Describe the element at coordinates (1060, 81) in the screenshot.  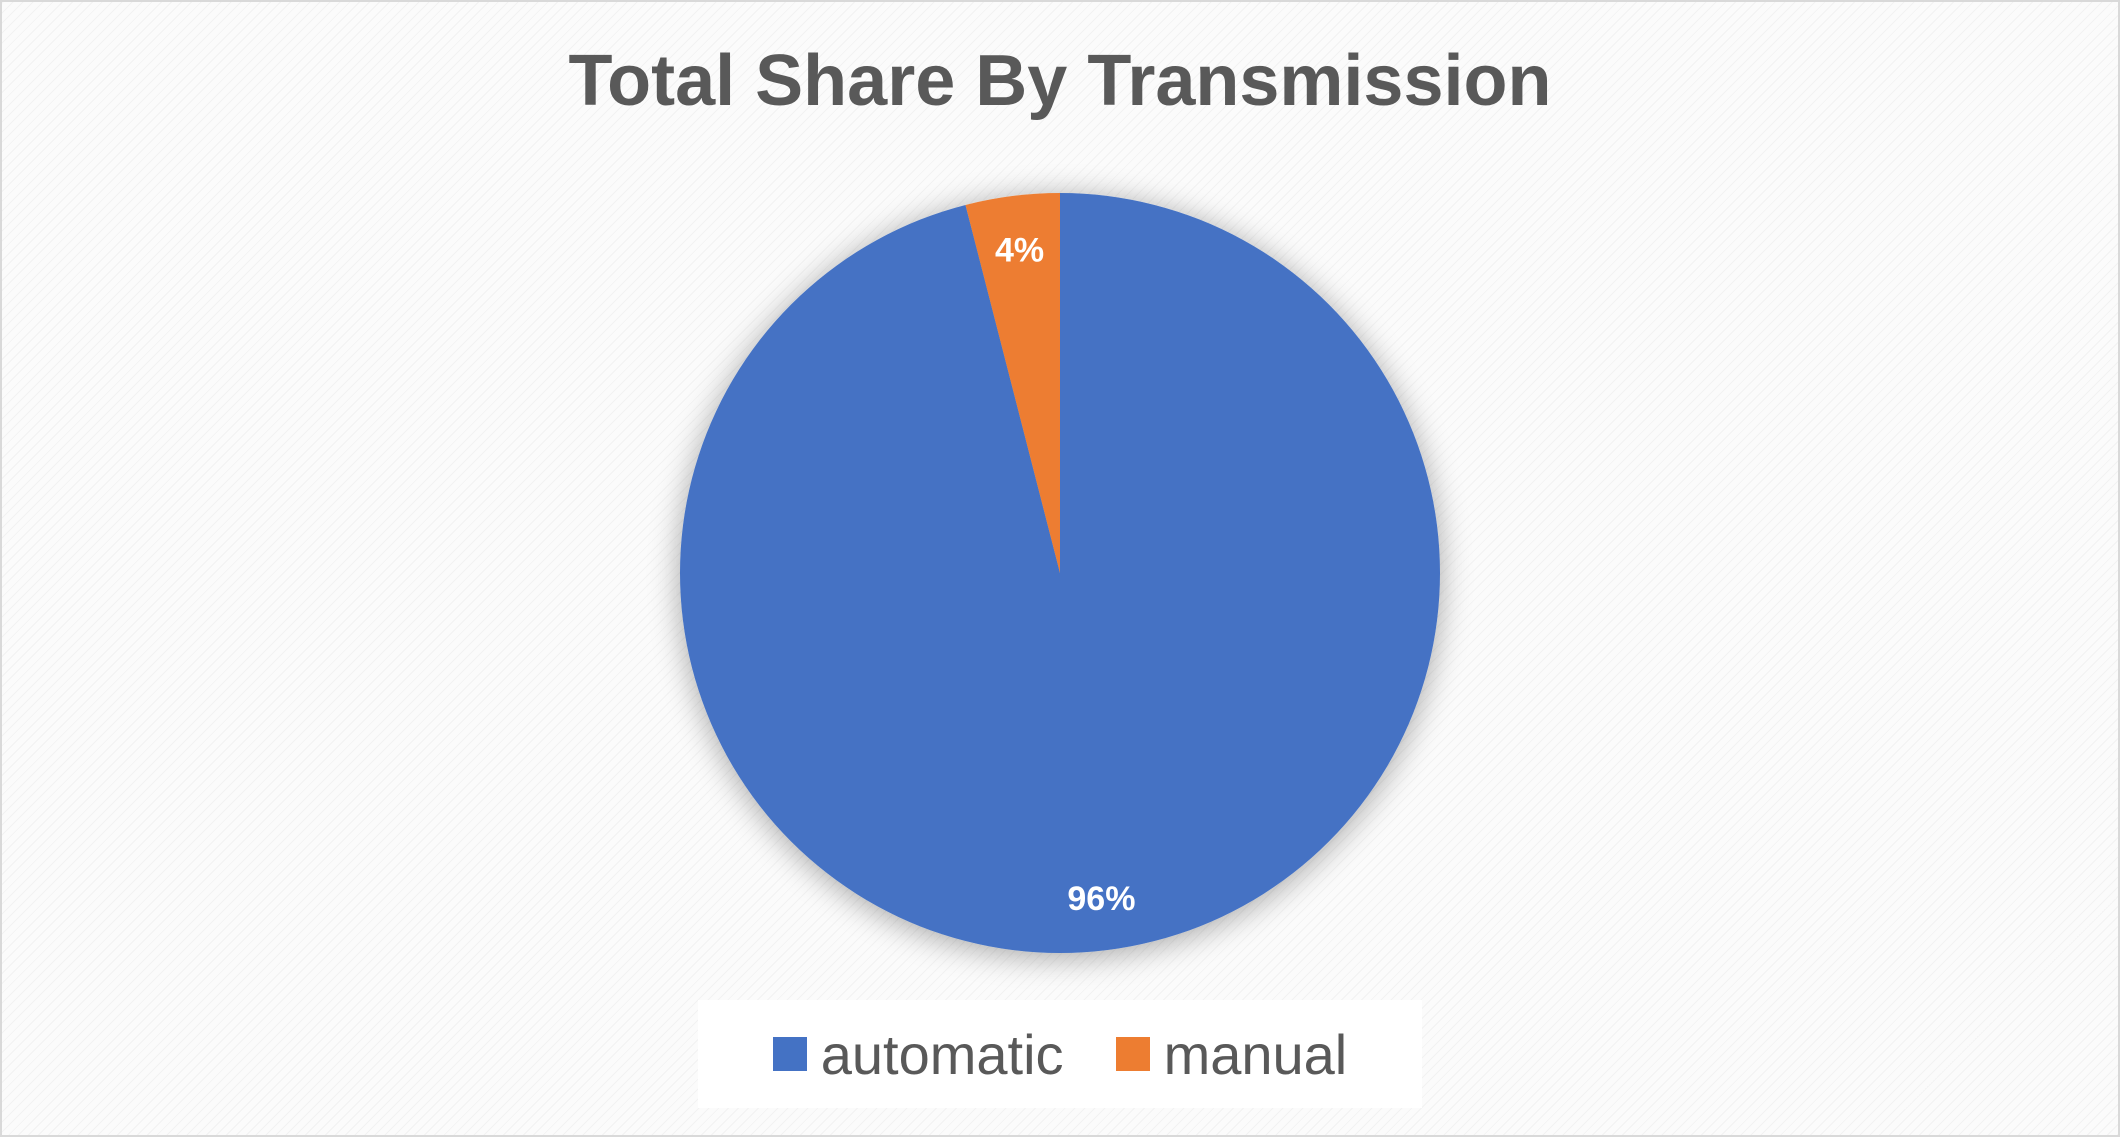
I see `chart-title: Total Share By Transmission` at that location.